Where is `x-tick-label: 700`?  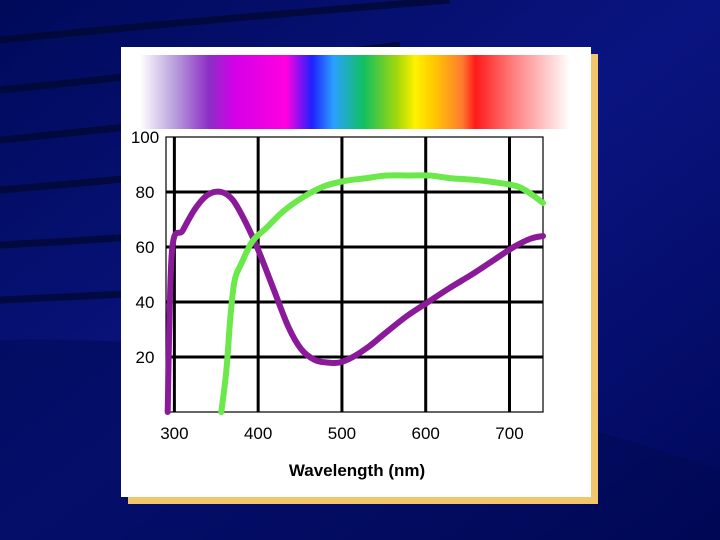
x-tick-label: 700 is located at coordinates (509, 433).